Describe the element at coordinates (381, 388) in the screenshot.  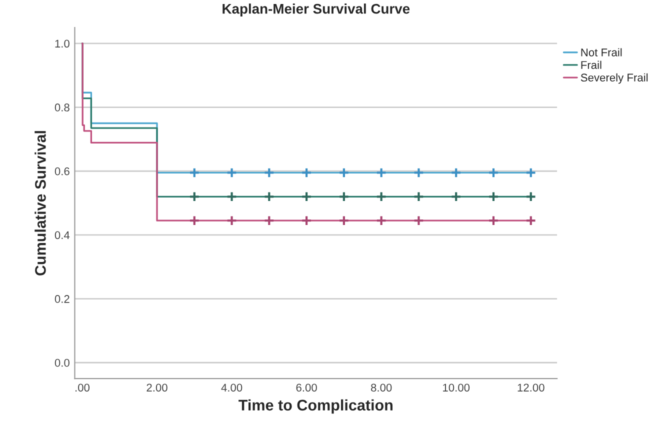
I see `x-tick-label: 8.00` at that location.